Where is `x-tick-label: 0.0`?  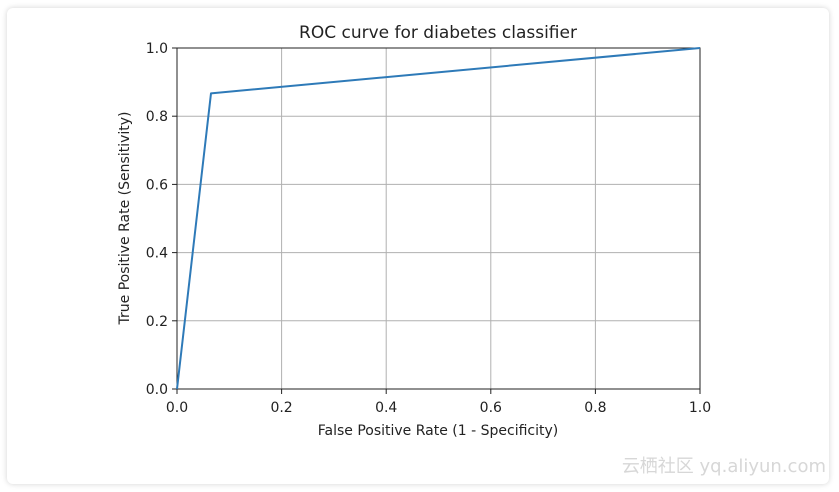 x-tick-label: 0.0 is located at coordinates (177, 408).